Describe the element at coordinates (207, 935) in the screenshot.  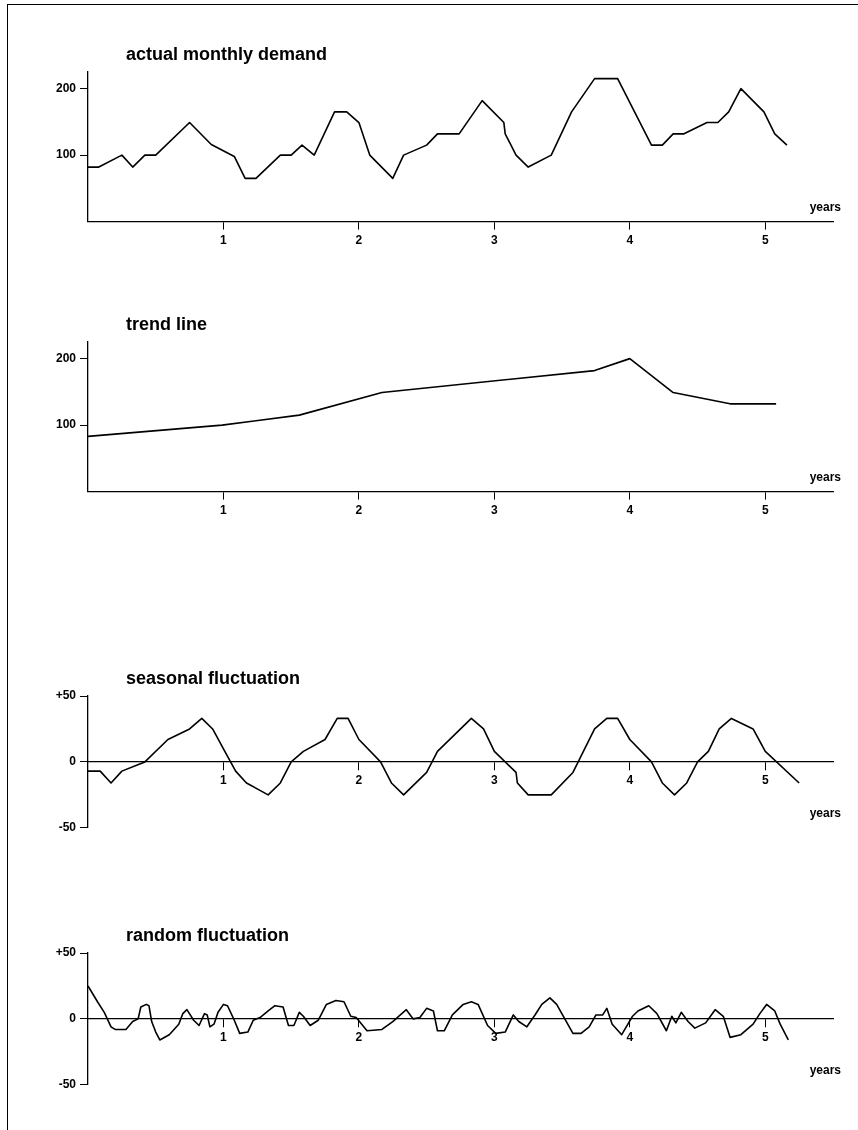
I see `chart-title: random fluctuation` at that location.